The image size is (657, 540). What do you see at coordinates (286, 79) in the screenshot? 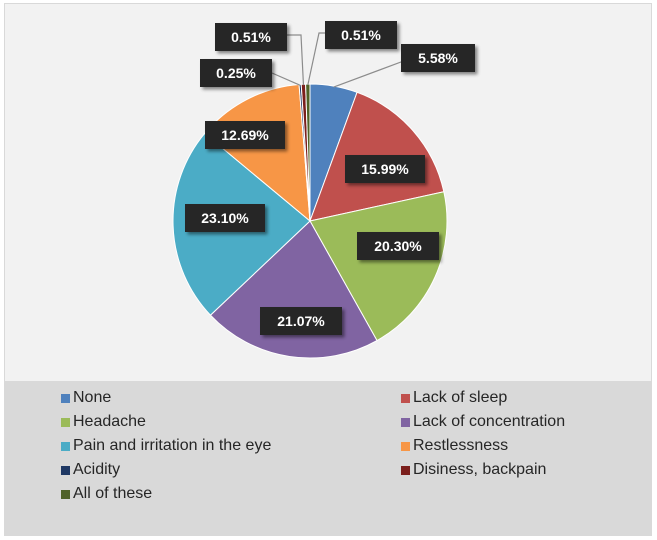
I see `leader-line-acidity` at bounding box center [286, 79].